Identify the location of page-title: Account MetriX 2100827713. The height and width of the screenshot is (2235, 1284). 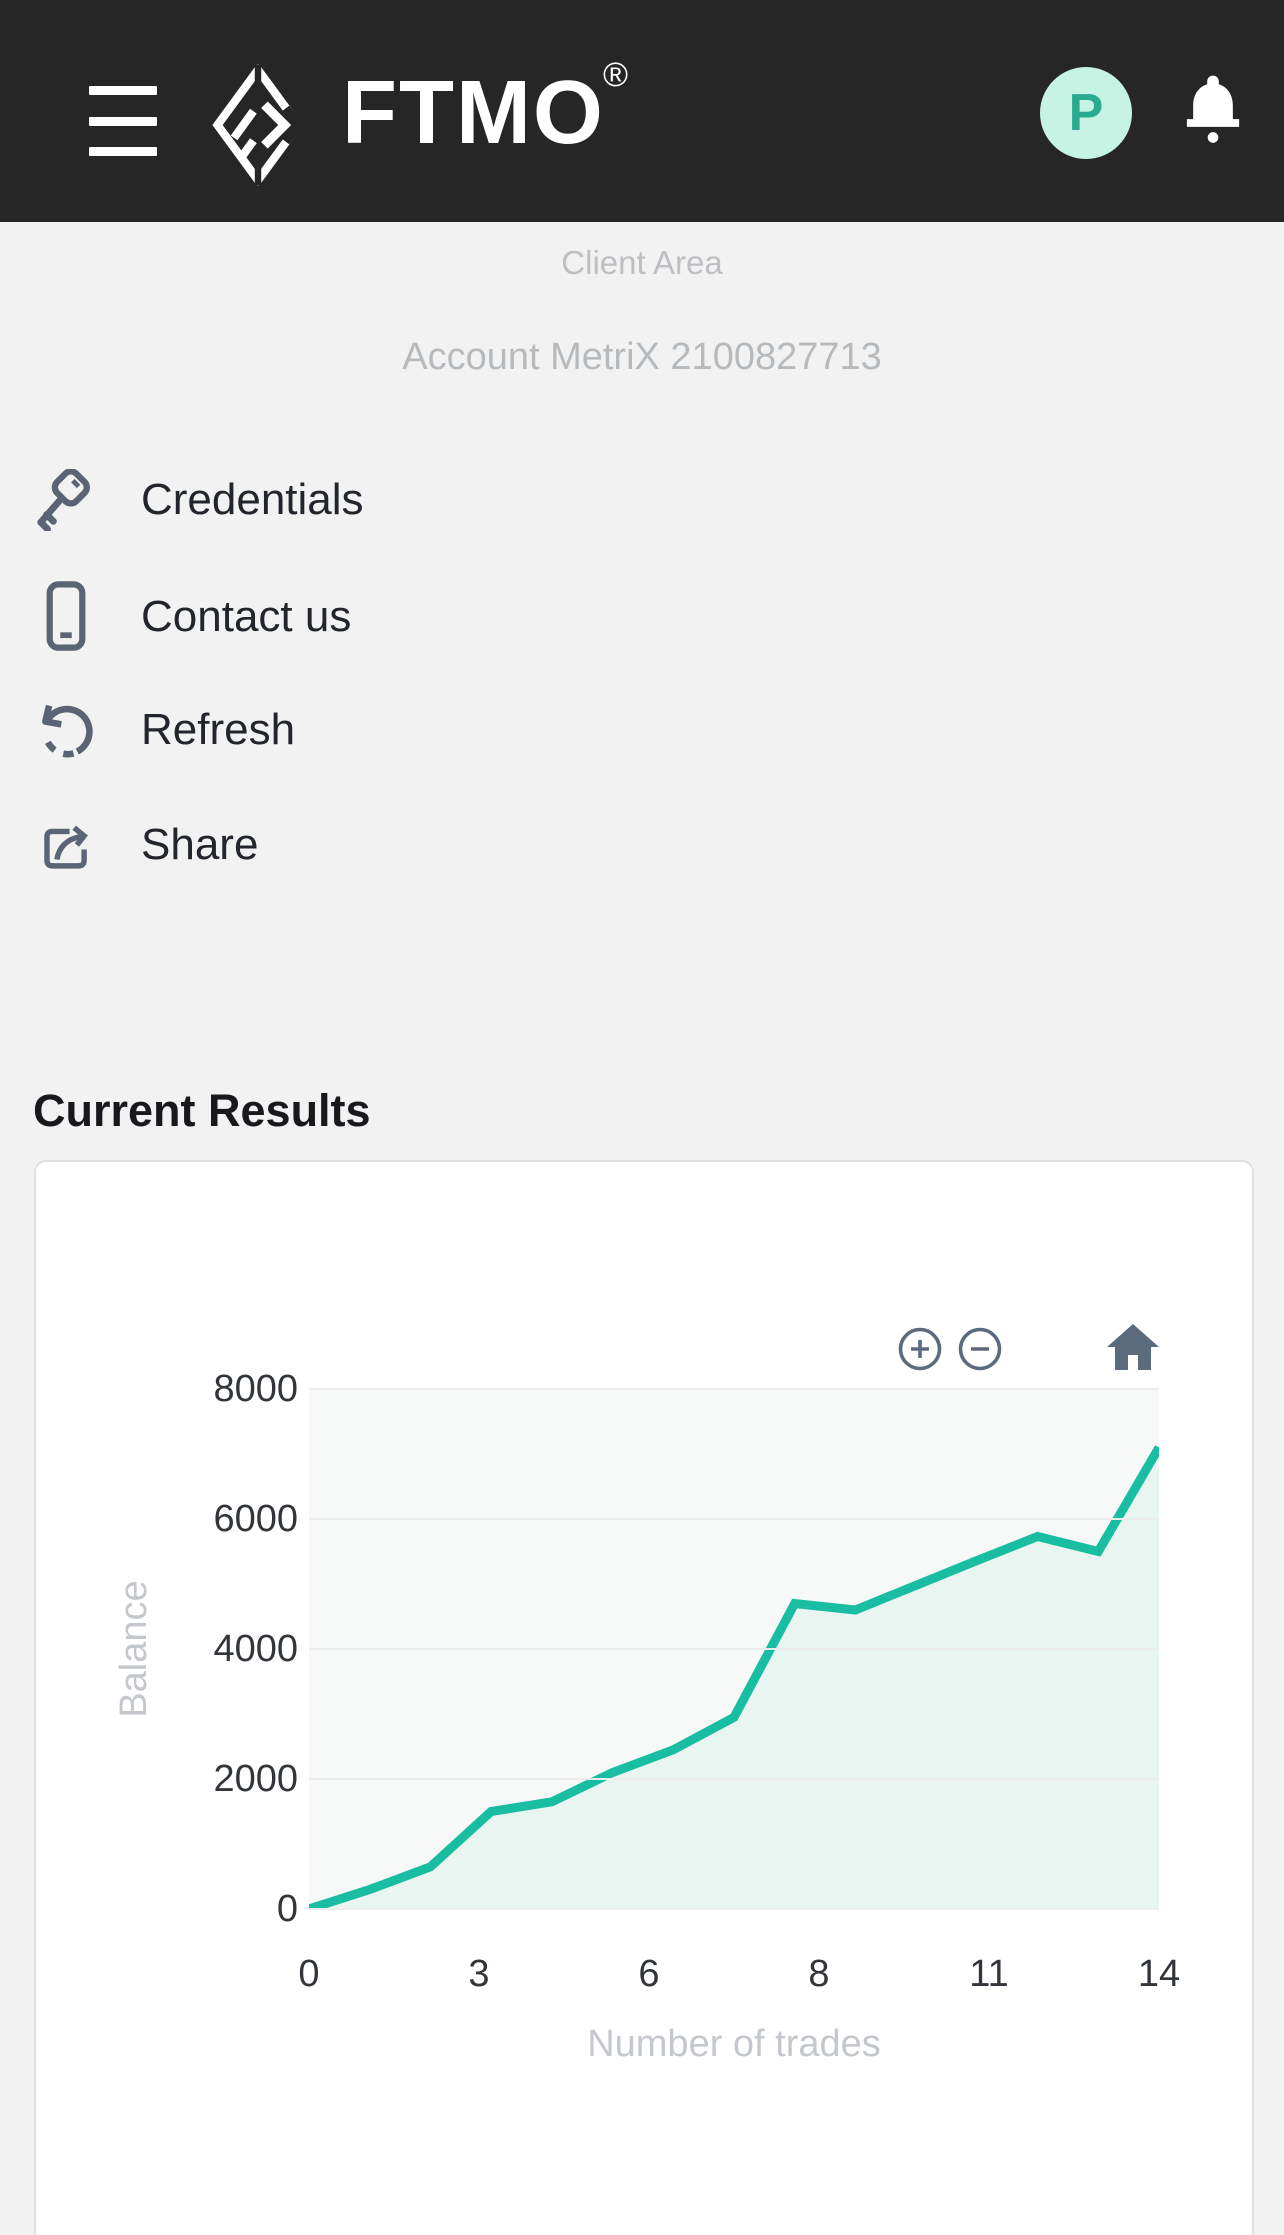
(642, 357).